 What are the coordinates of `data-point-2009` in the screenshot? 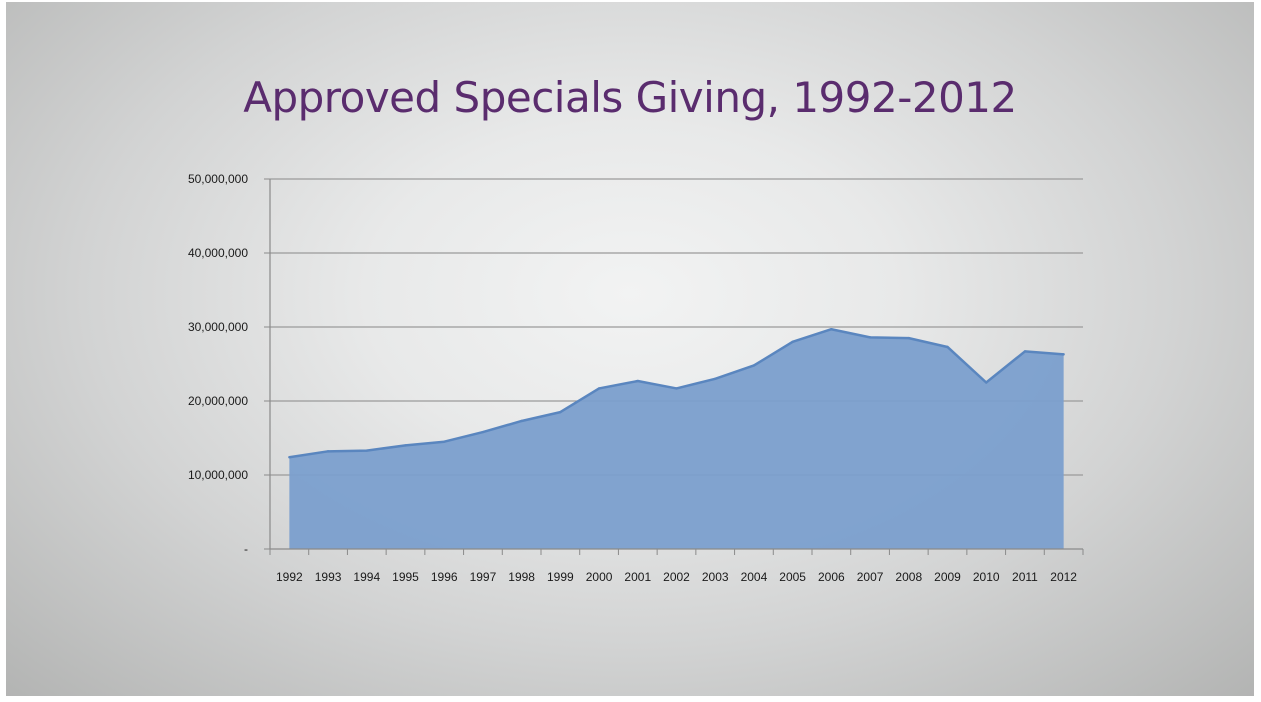 It's located at (947, 347).